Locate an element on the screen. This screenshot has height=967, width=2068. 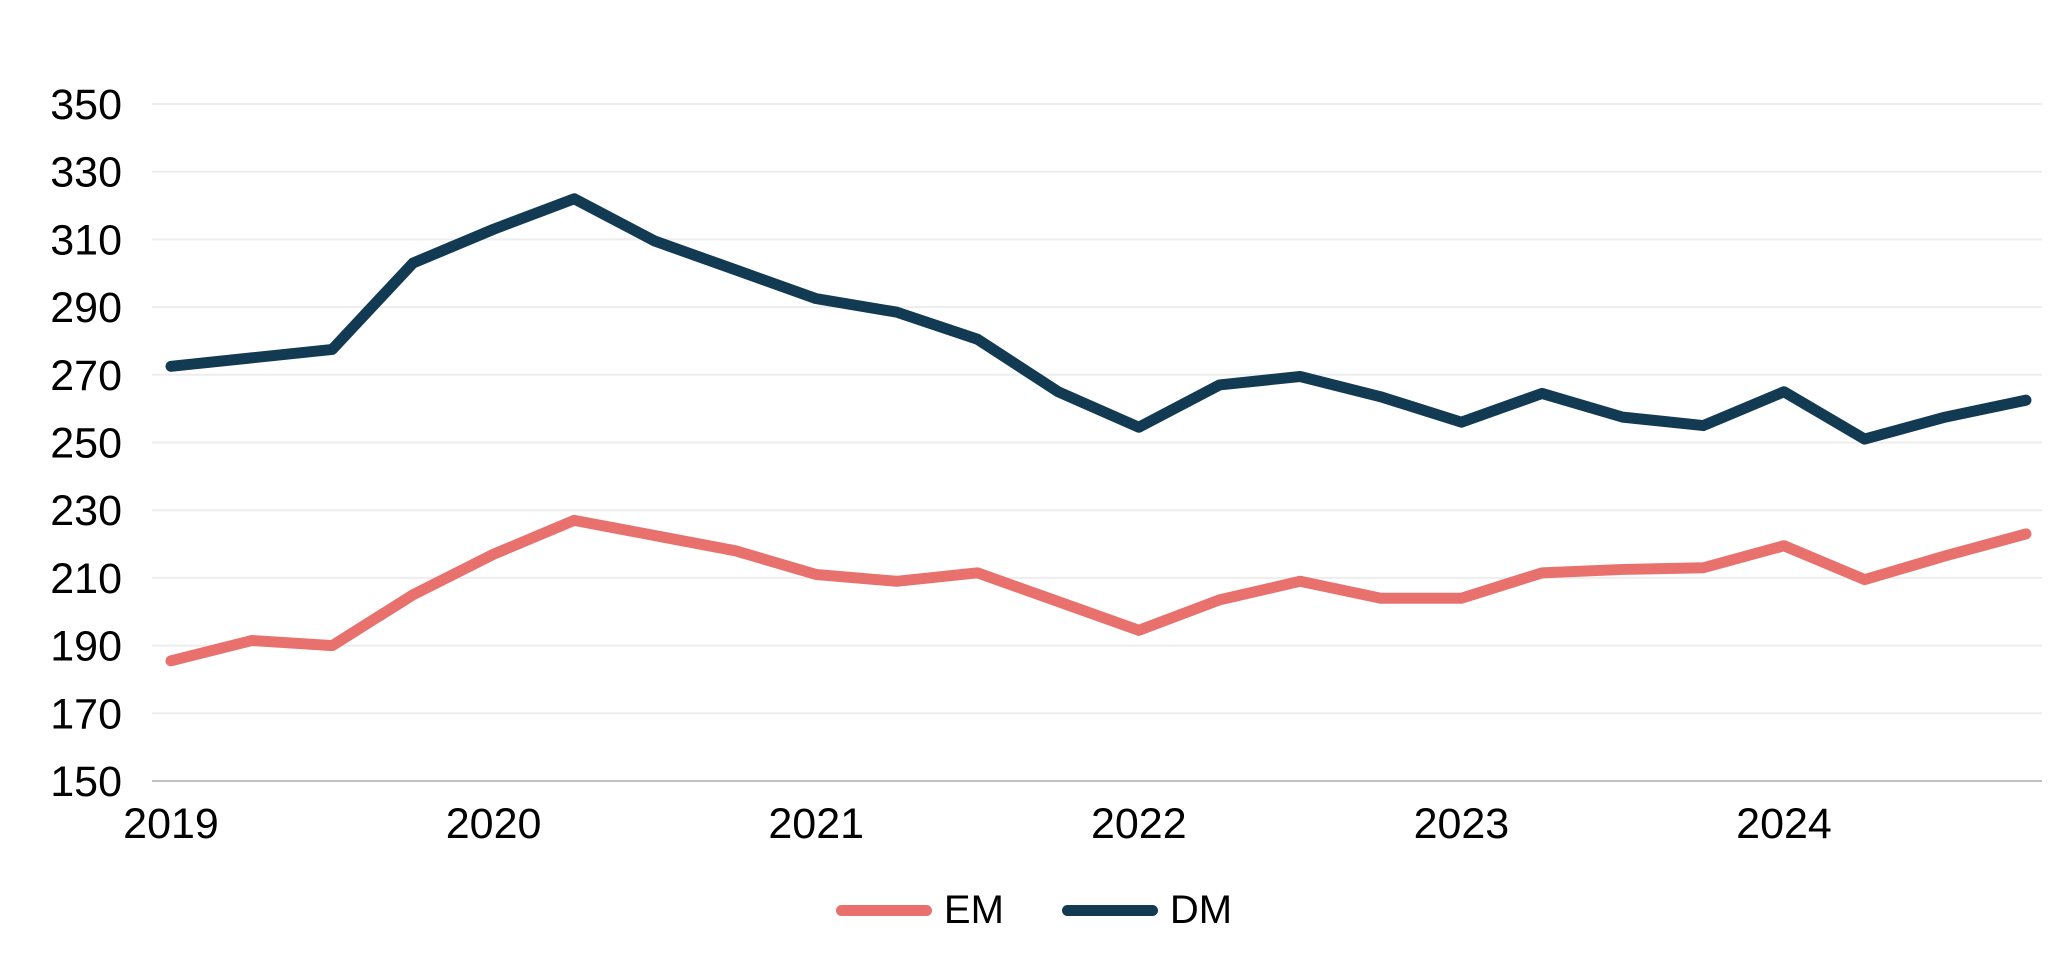
y-axis-tick-label: 310 is located at coordinates (86, 240).